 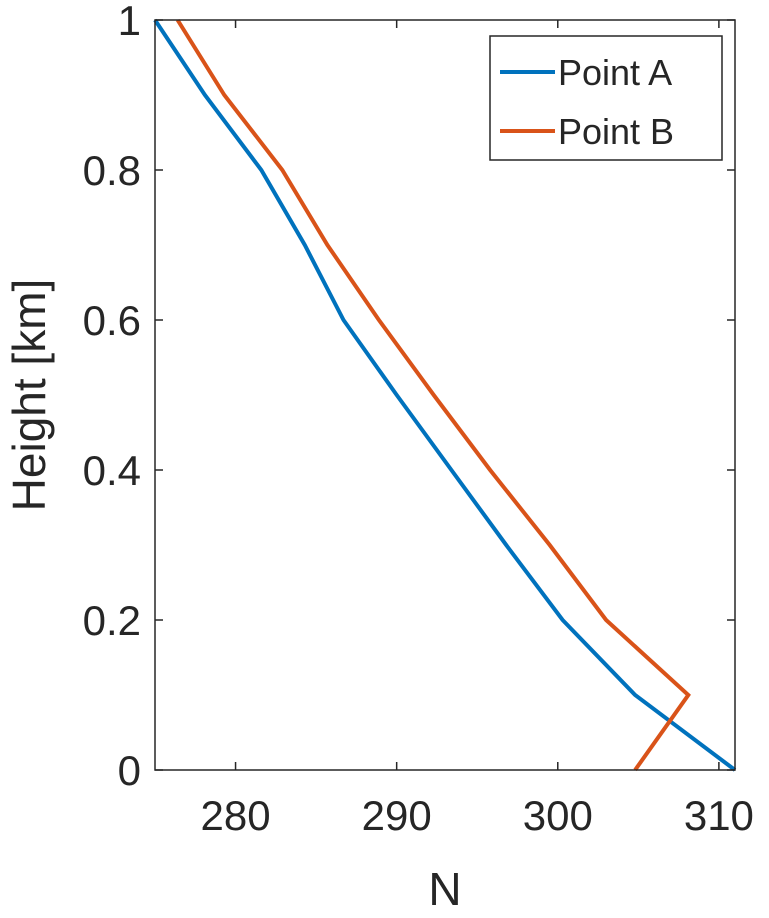 I want to click on legend: Point A Point B, so click(x=606, y=98).